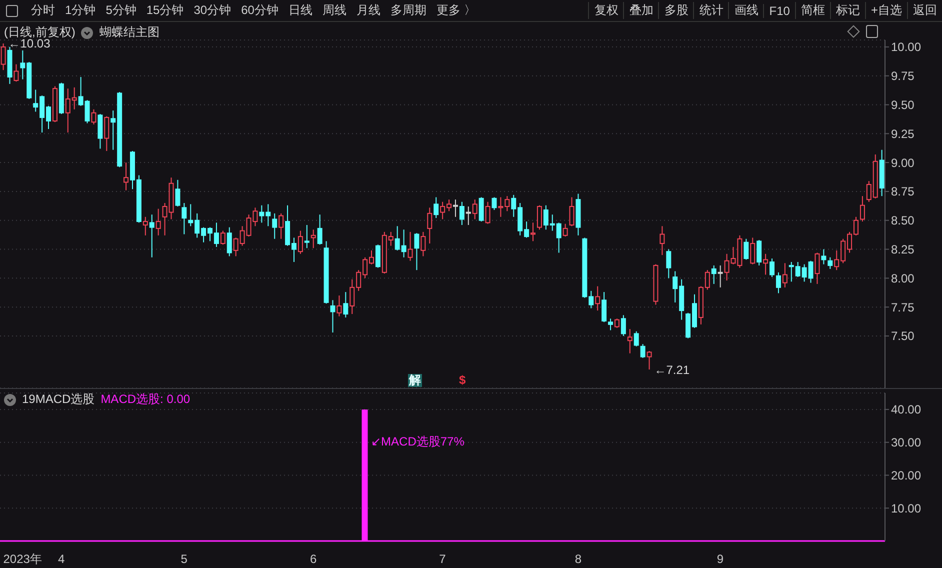  Describe the element at coordinates (640, 10) in the screenshot. I see `text: 叠加` at that location.